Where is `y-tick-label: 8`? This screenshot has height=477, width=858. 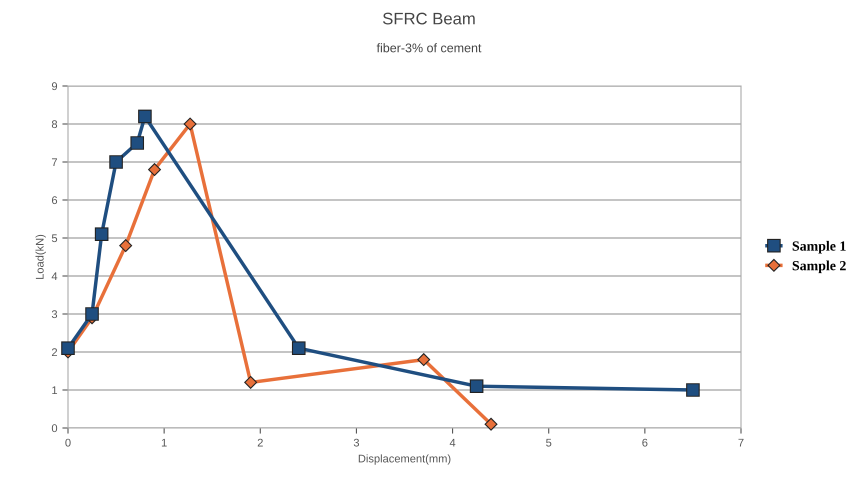 y-tick-label: 8 is located at coordinates (55, 124).